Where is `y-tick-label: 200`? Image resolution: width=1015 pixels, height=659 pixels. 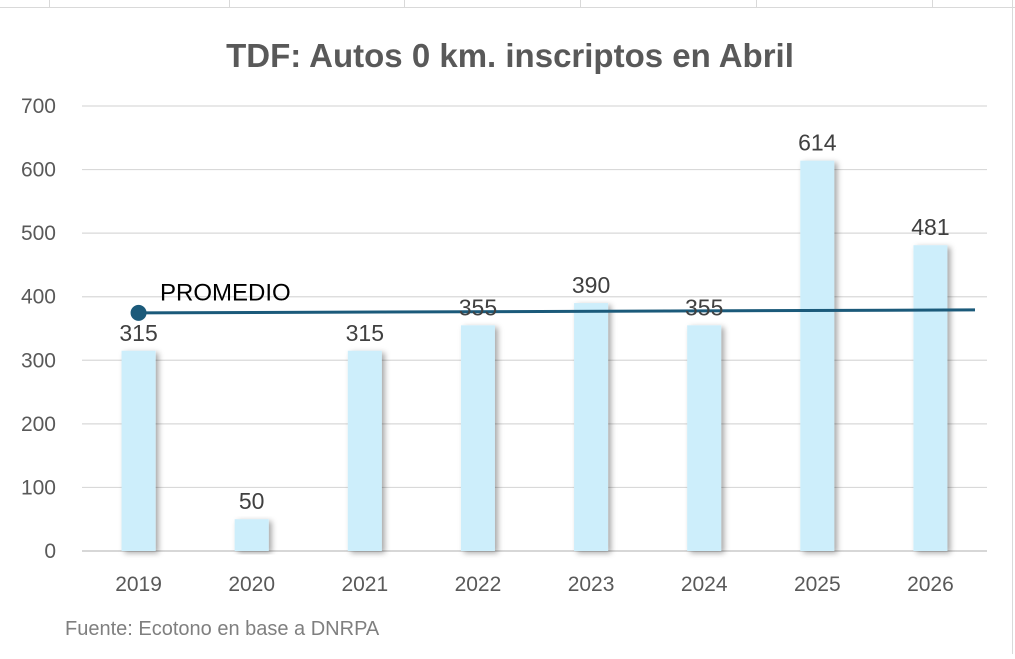
y-tick-label: 200 is located at coordinates (38, 424).